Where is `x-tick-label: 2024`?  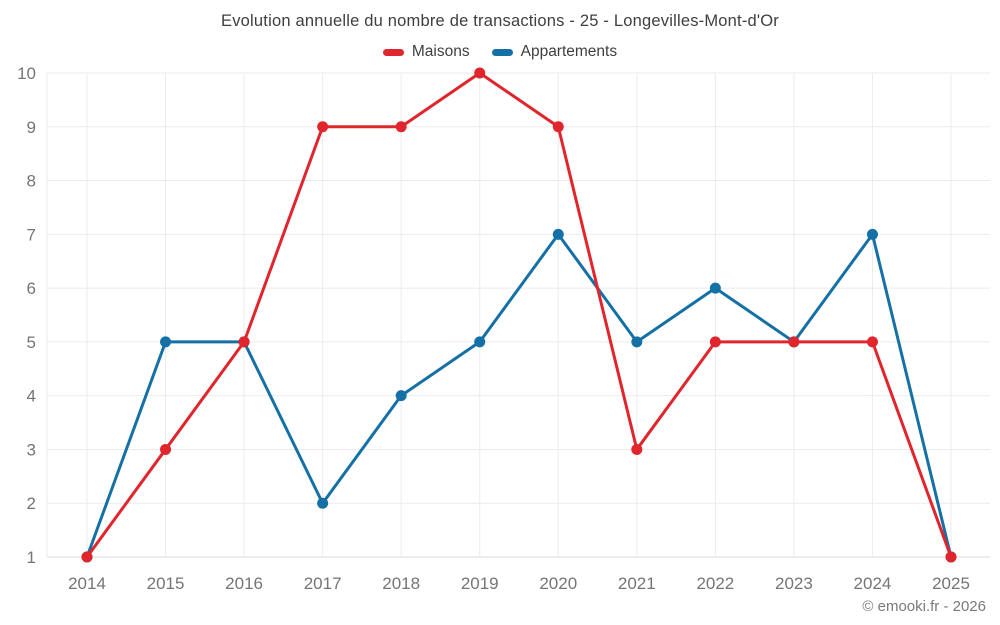 x-tick-label: 2024 is located at coordinates (873, 583).